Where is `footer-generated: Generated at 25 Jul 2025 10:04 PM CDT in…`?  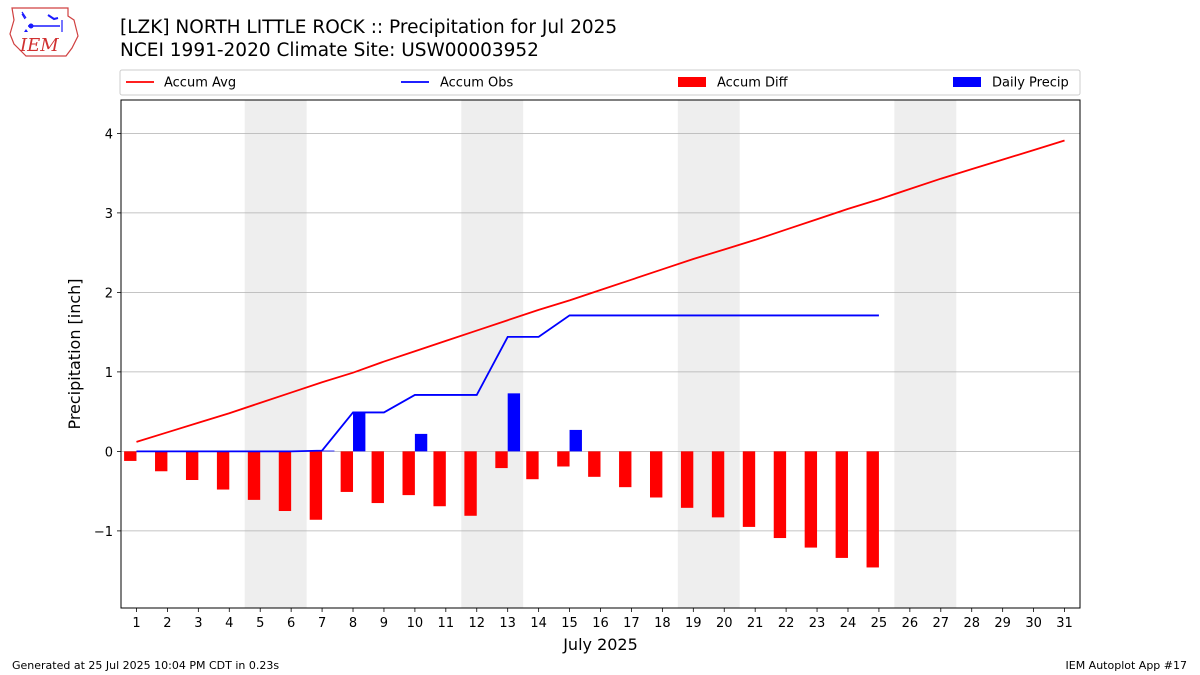 footer-generated: Generated at 25 Jul 2025 10:04 PM CDT in… is located at coordinates (146, 665).